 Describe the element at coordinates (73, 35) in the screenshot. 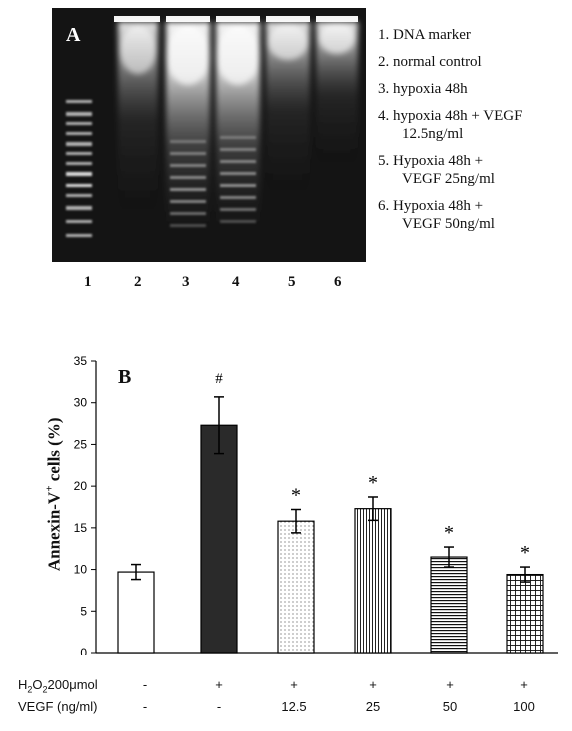

I see `panel-a-label: A` at that location.